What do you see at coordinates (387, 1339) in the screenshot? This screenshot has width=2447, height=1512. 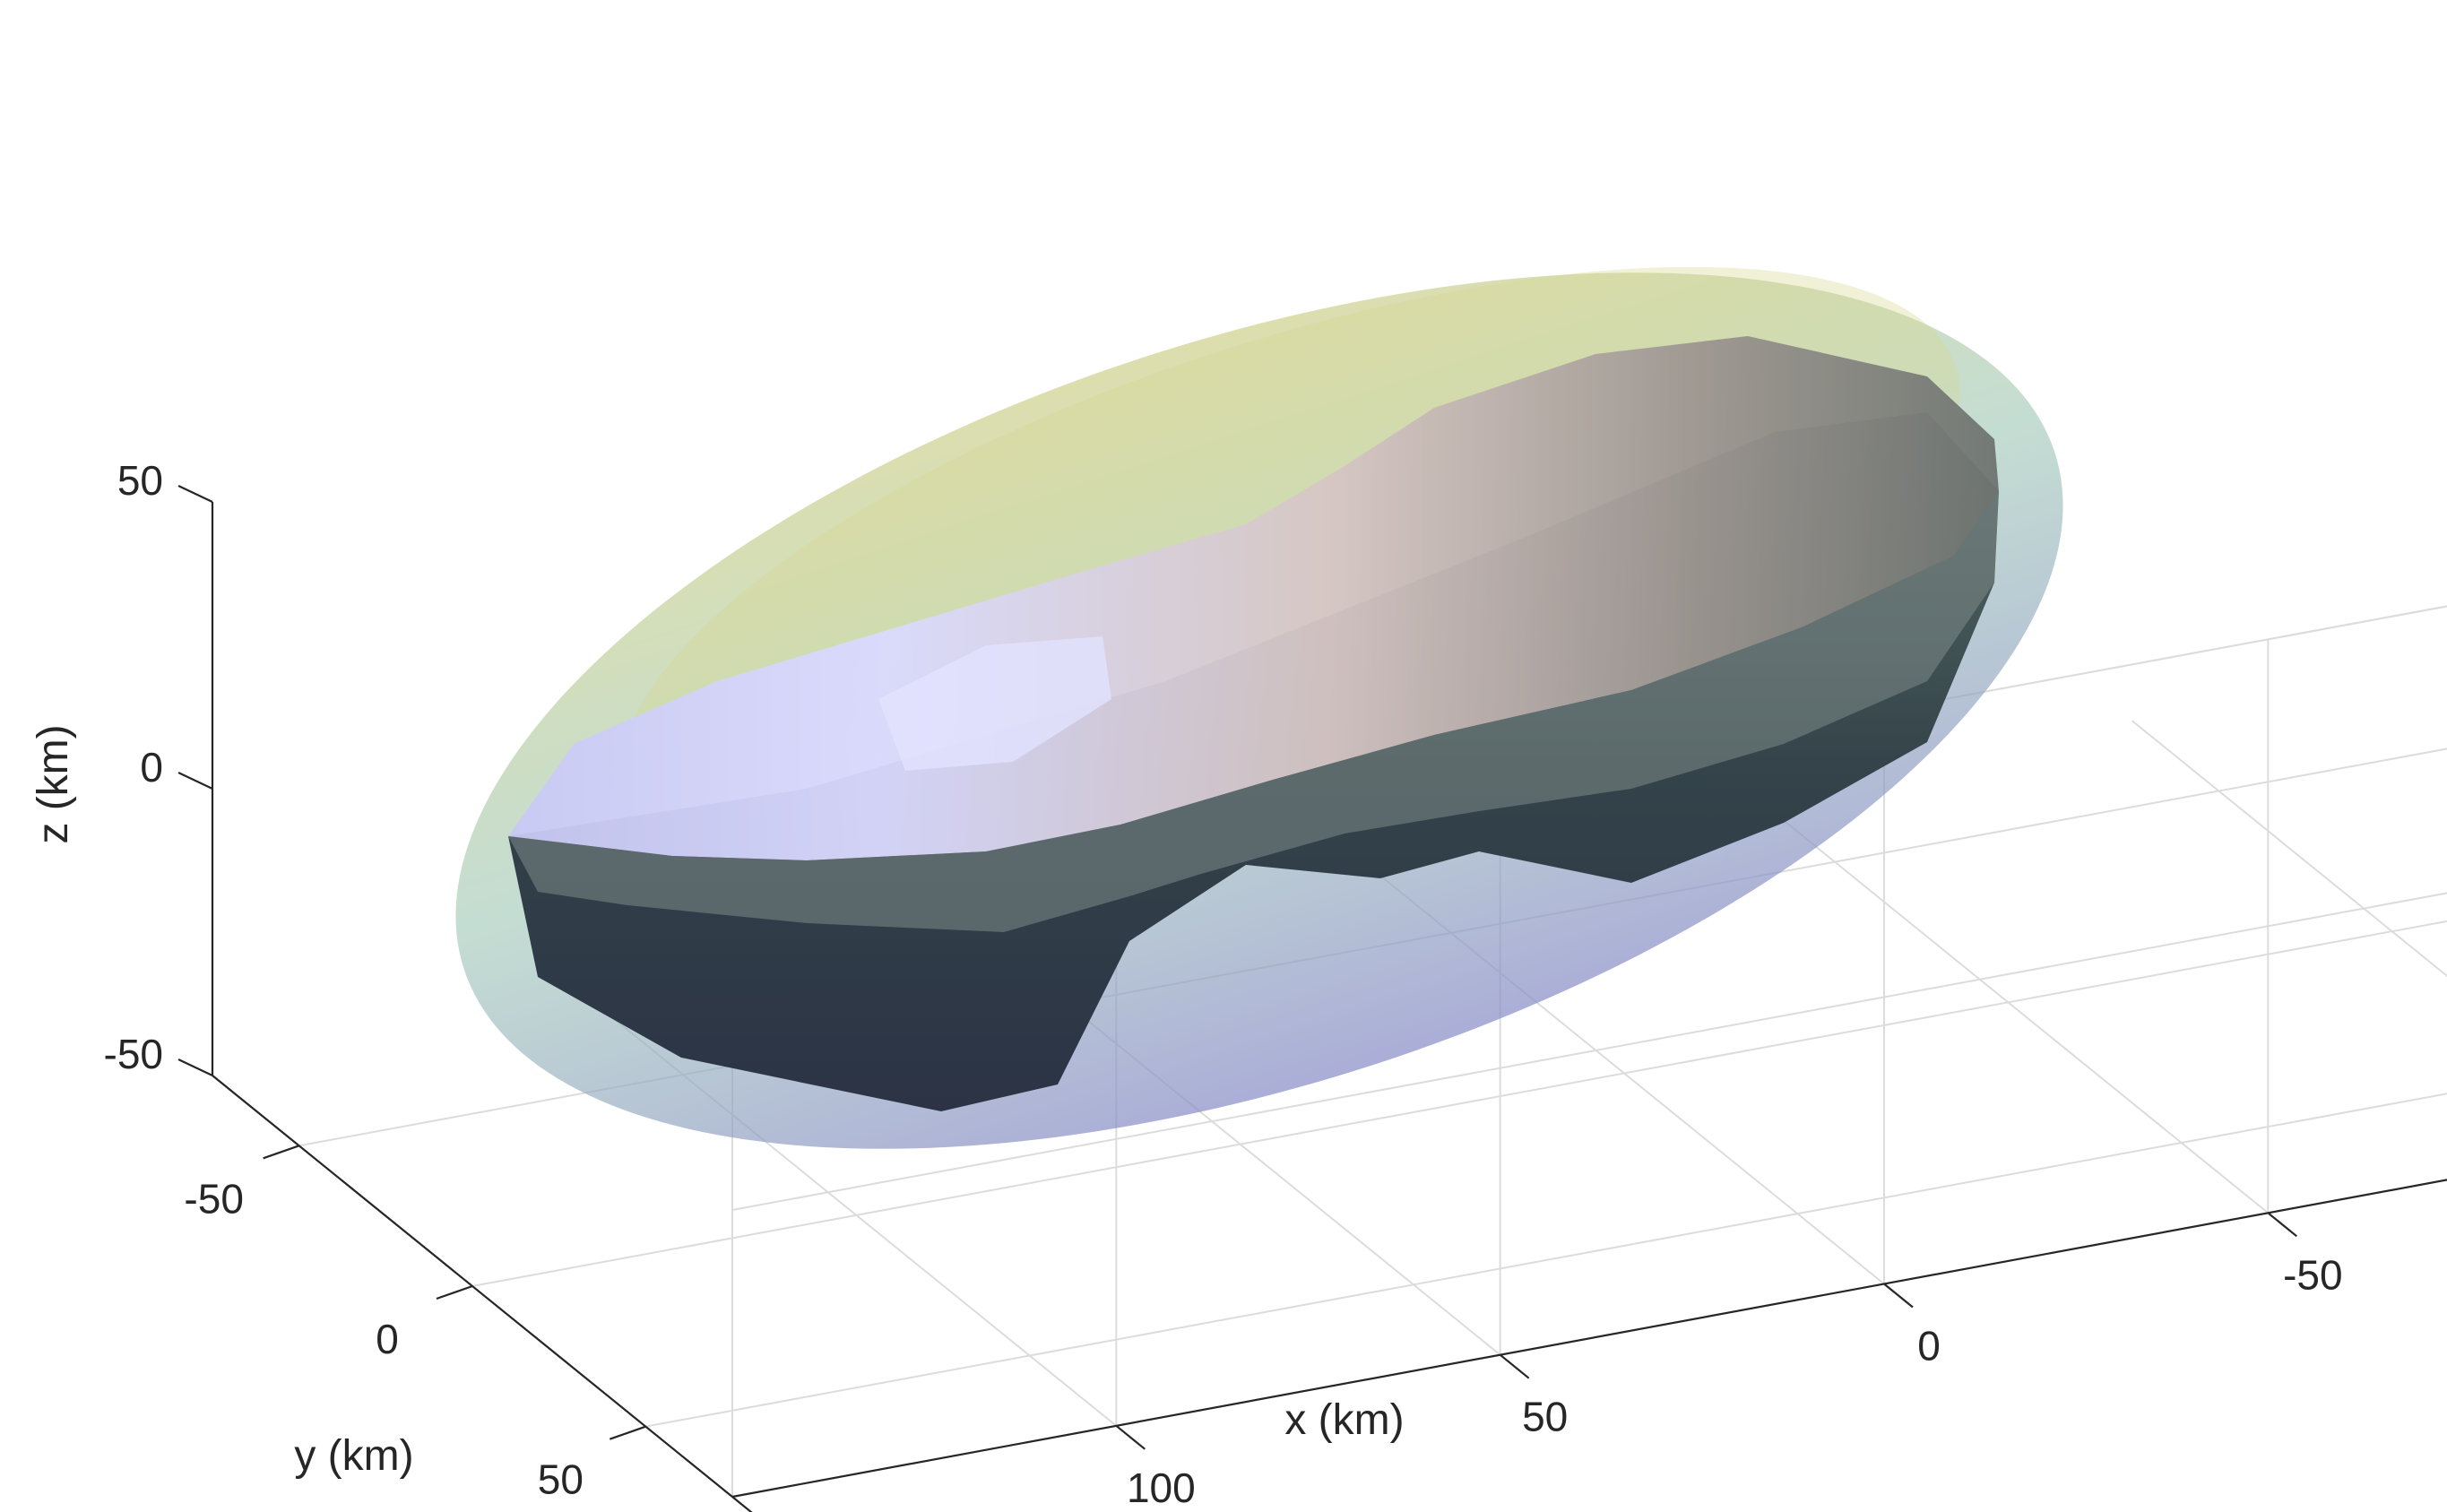 I see `y-tick-label: 0` at bounding box center [387, 1339].